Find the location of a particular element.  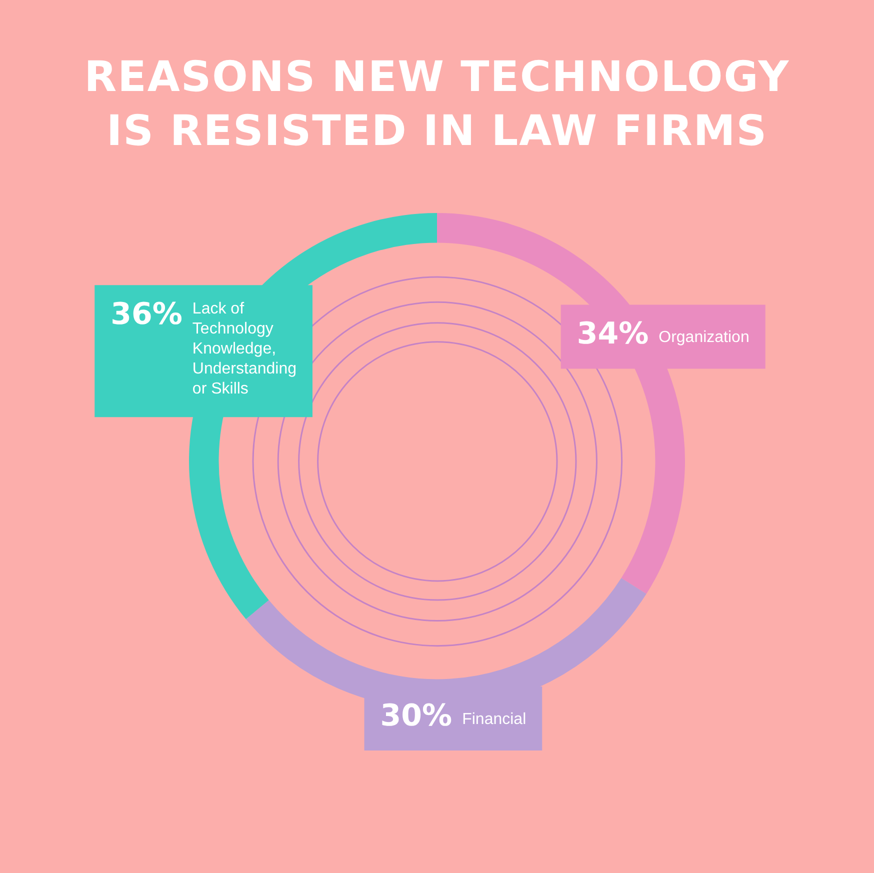

slice-label: Financial is located at coordinates (494, 719).